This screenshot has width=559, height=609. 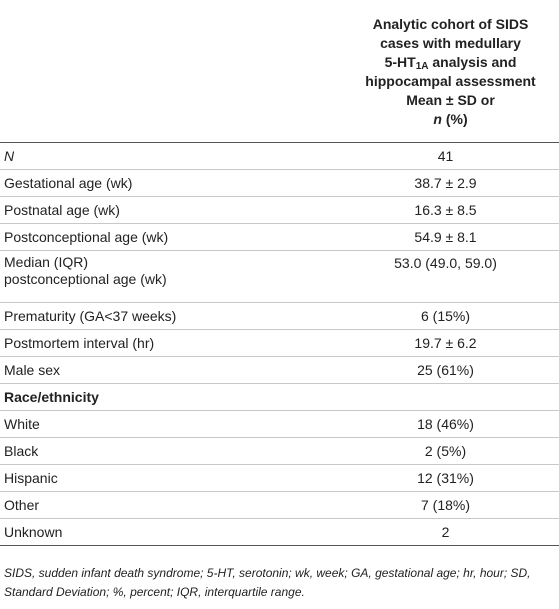 What do you see at coordinates (171, 156) in the screenshot?
I see `row-label: N` at bounding box center [171, 156].